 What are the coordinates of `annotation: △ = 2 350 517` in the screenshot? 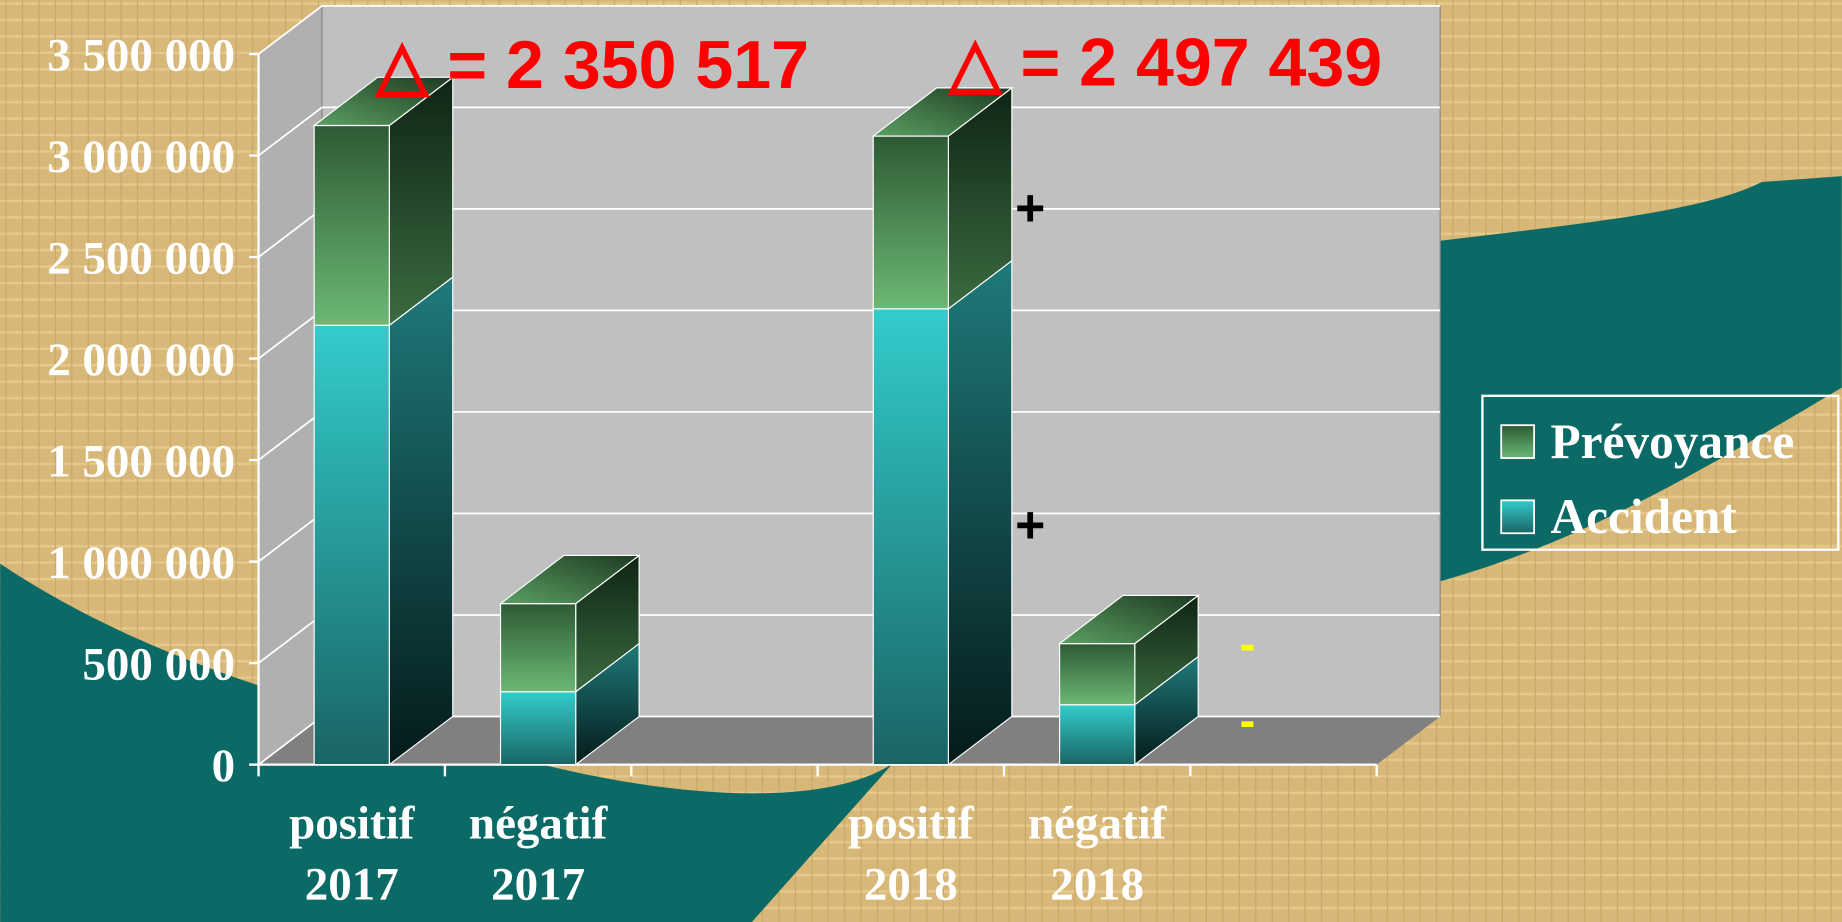 It's located at (591, 65).